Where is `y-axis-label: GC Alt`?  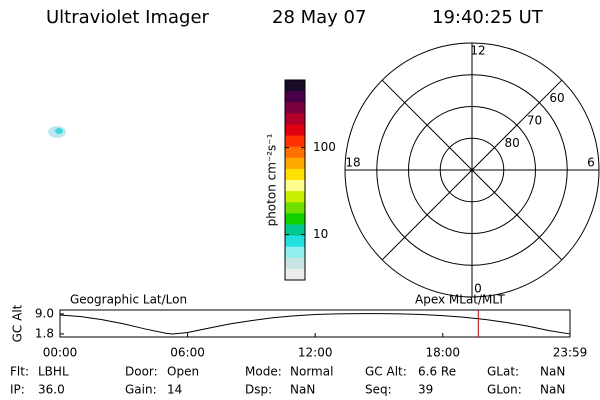 y-axis-label: GC Alt is located at coordinates (18, 323).